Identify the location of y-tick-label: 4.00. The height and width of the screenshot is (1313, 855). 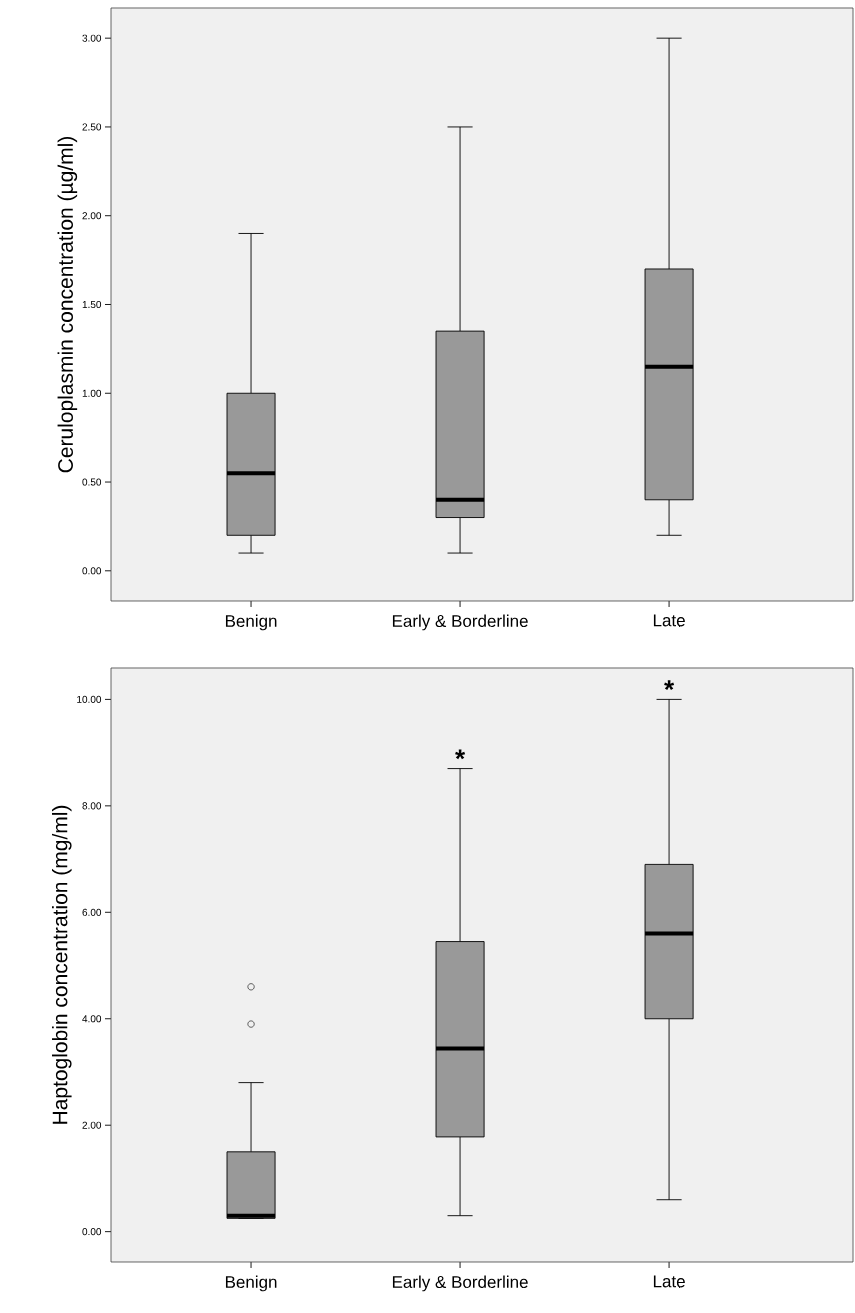
(92, 1019).